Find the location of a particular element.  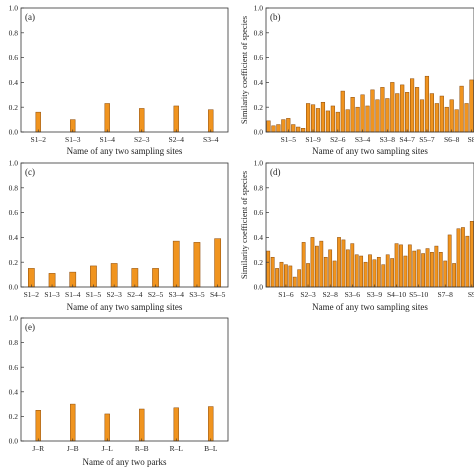

x-tick-label: R–B is located at coordinates (142, 448).